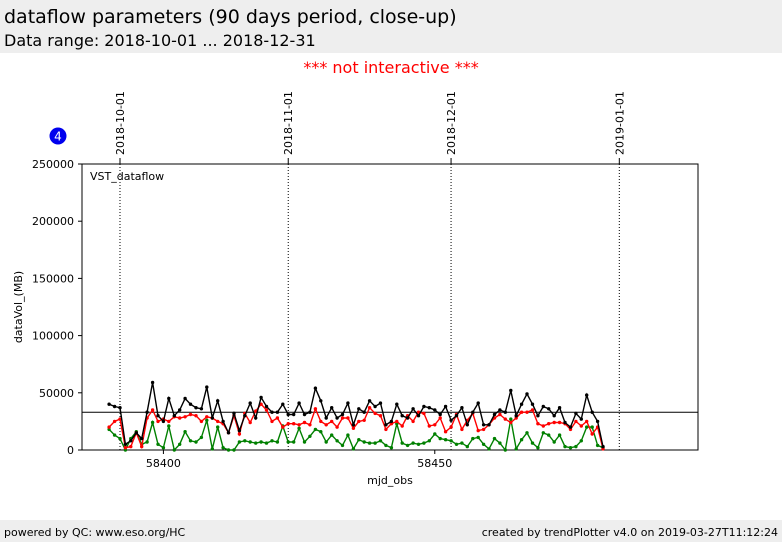 This screenshot has height=542, width=782. What do you see at coordinates (18, 307) in the screenshot?
I see `y-axis-label: dataVol_(MB)` at bounding box center [18, 307].